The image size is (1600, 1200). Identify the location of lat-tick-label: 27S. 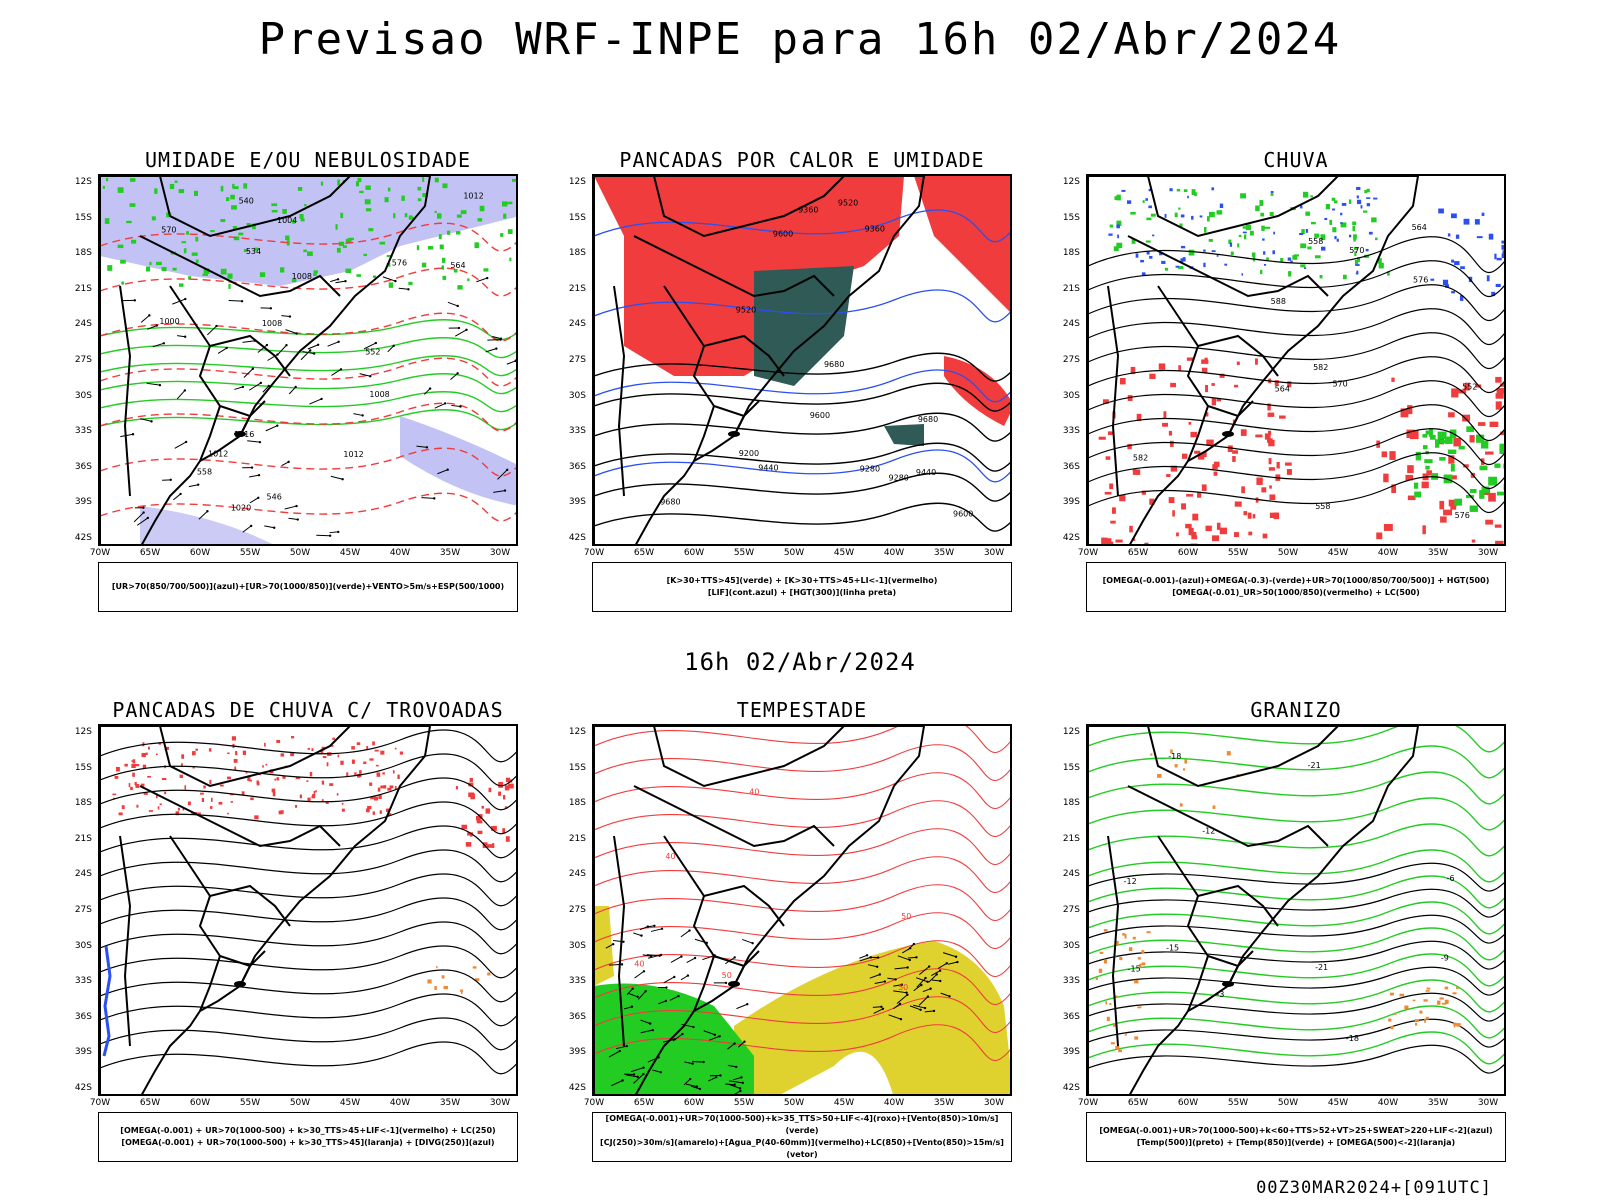
(83, 360).